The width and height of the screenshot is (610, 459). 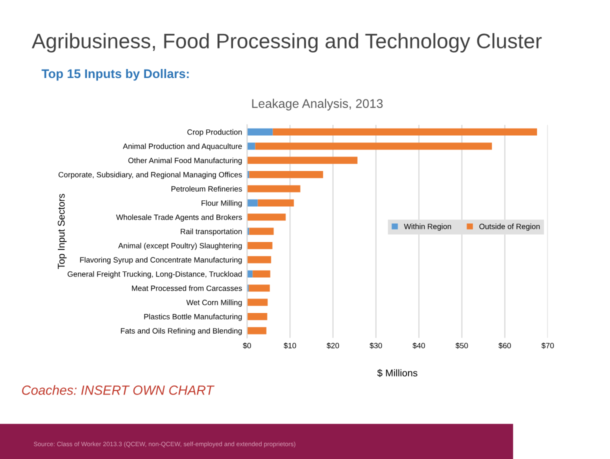 What do you see at coordinates (62, 231) in the screenshot?
I see `y-axis-title: Top Input Sectors` at bounding box center [62, 231].